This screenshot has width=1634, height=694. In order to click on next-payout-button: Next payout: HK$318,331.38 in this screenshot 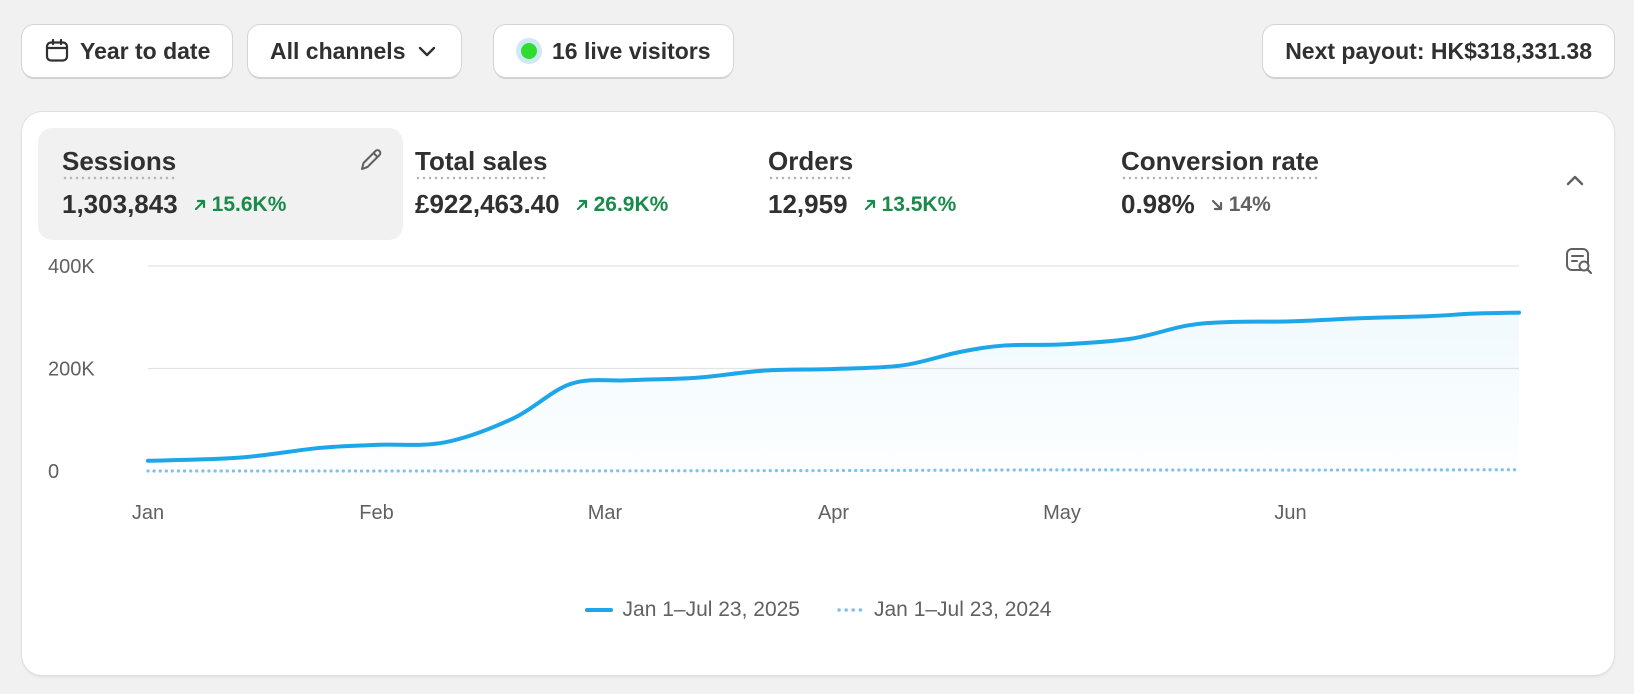, I will do `click(1438, 51)`.